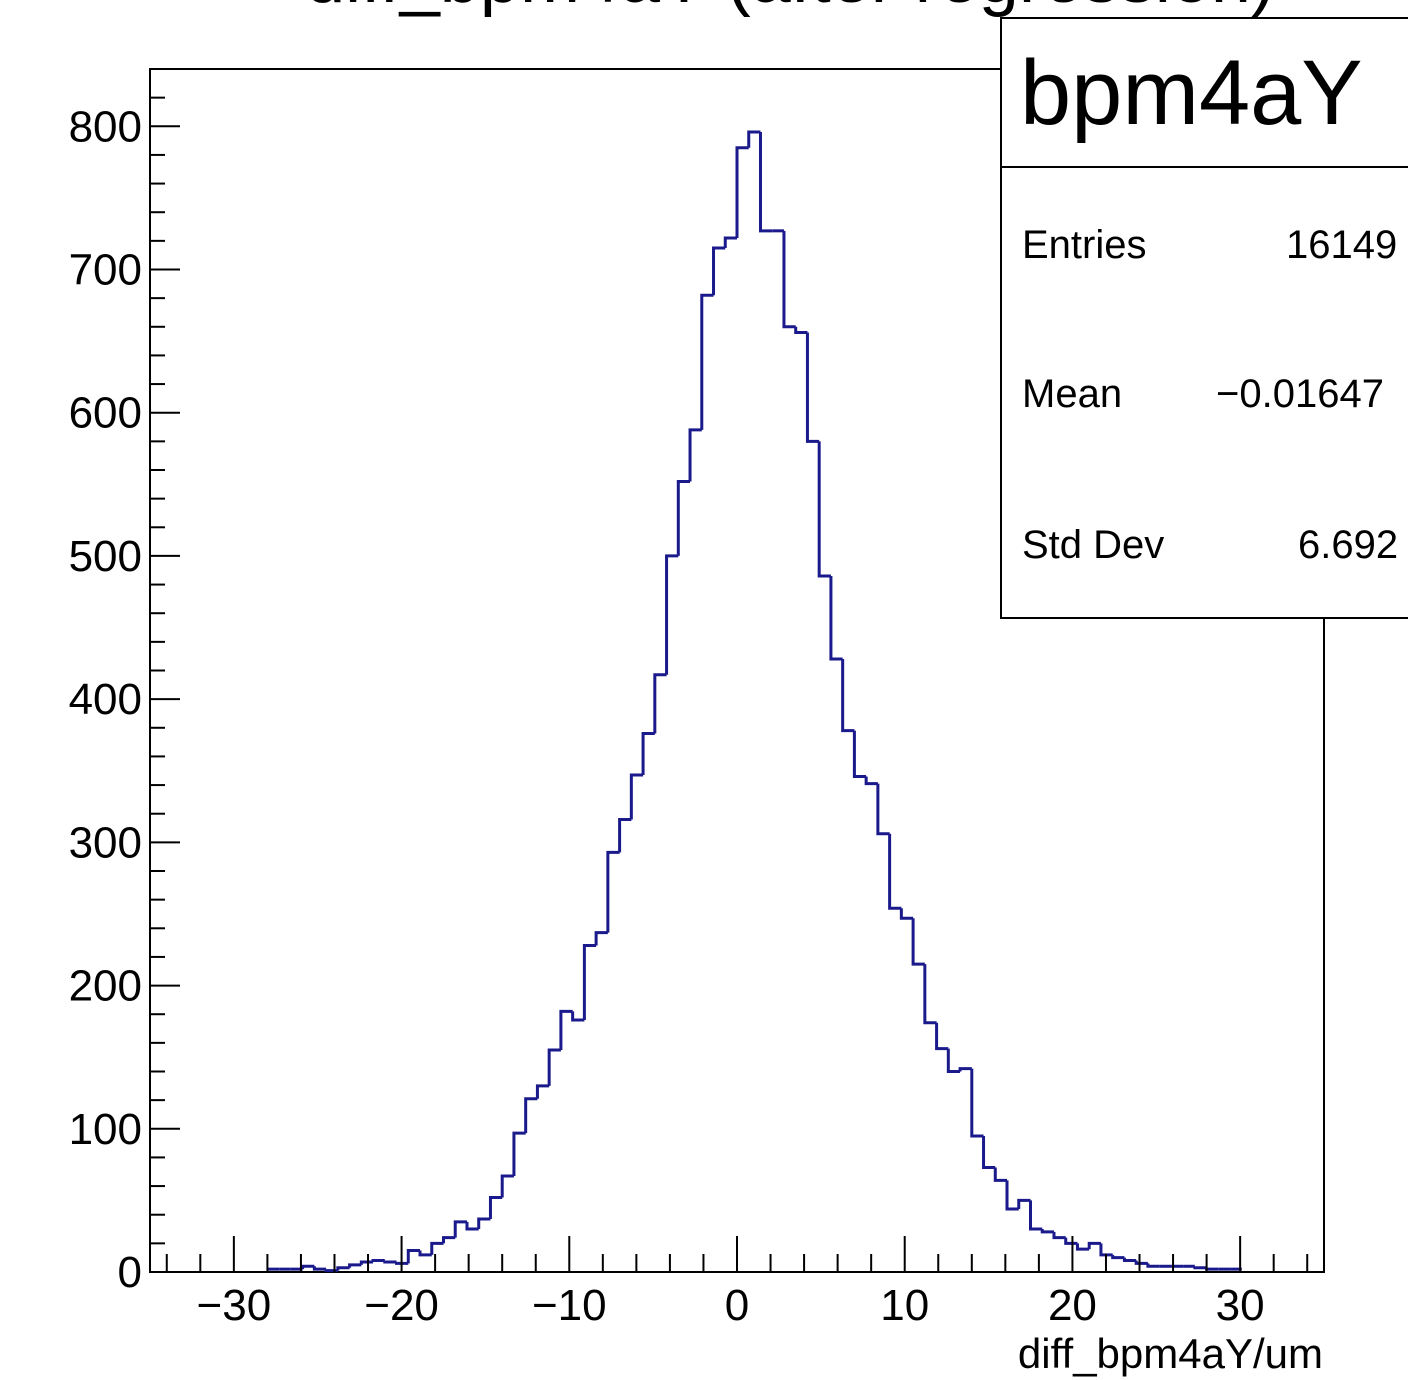 The height and width of the screenshot is (1380, 1408). I want to click on x-axis-title: diff_bpm4aY/um, so click(1170, 1353).